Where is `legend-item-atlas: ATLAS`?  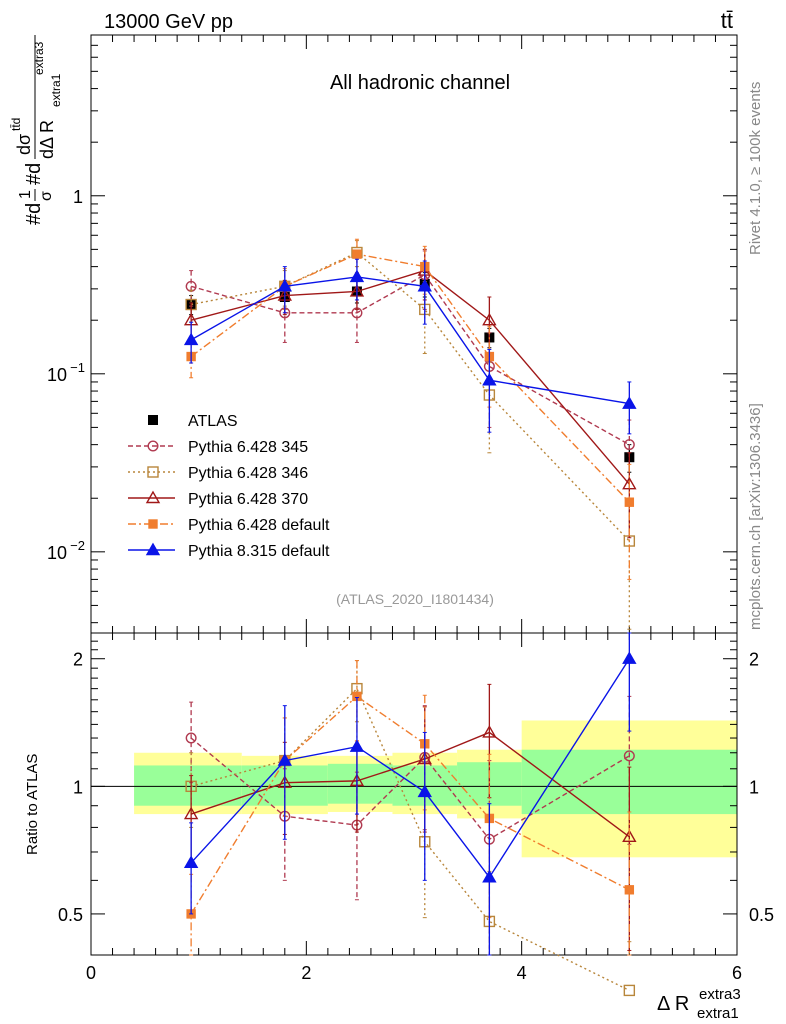
legend-item-atlas: ATLAS is located at coordinates (193, 421).